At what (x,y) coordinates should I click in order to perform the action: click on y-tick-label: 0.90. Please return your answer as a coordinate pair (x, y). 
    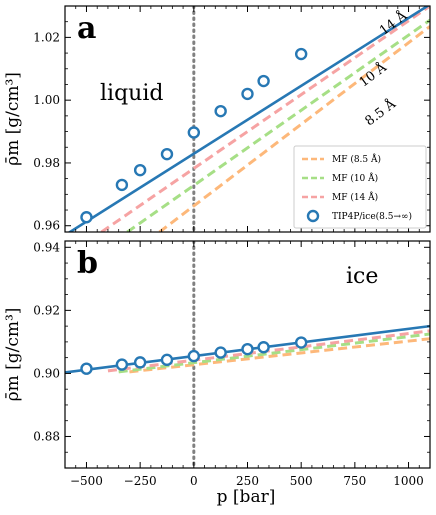
    Looking at the image, I should click on (46, 373).